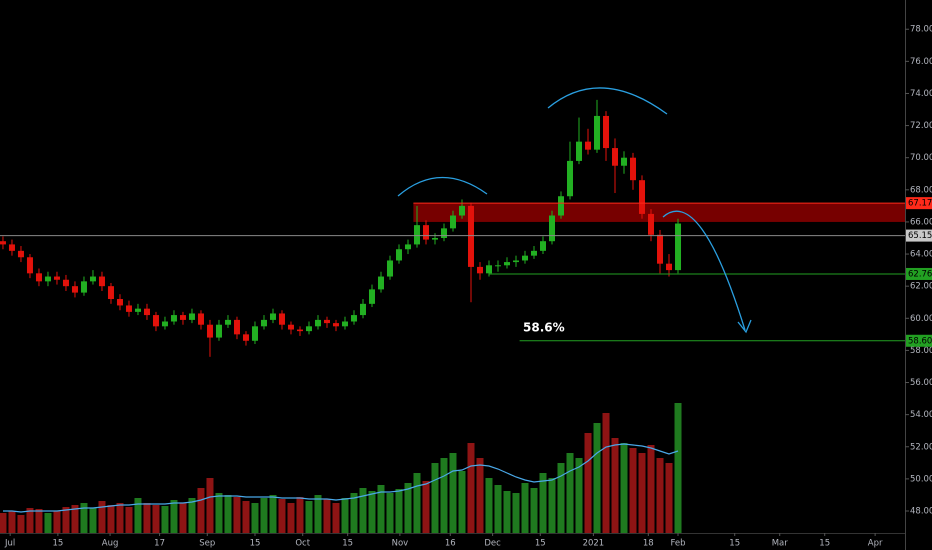 The width and height of the screenshot is (932, 550). What do you see at coordinates (780, 544) in the screenshot?
I see `x-tick-label: Mar` at bounding box center [780, 544].